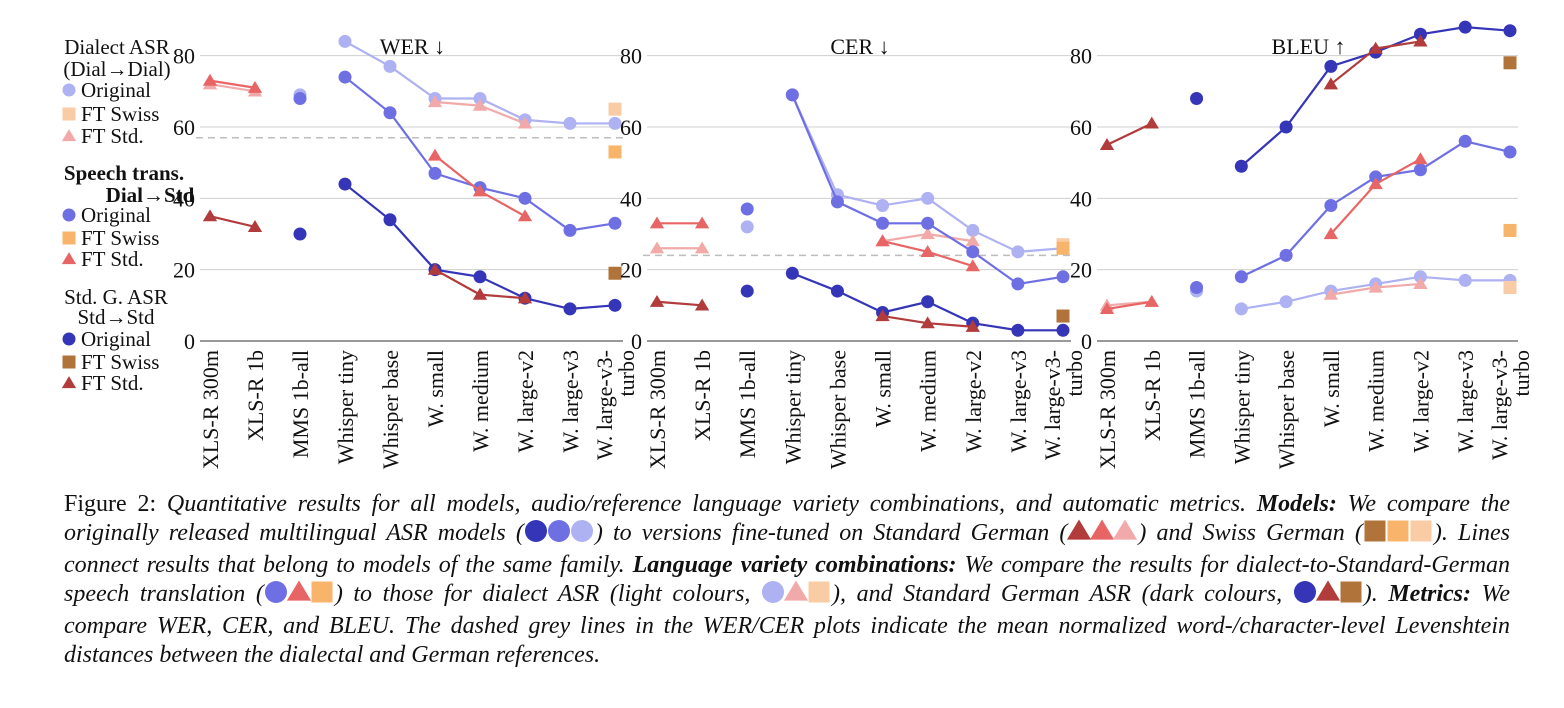  Describe the element at coordinates (1241, 407) in the screenshot. I see `x-tick-label: Whisper tiny` at that location.